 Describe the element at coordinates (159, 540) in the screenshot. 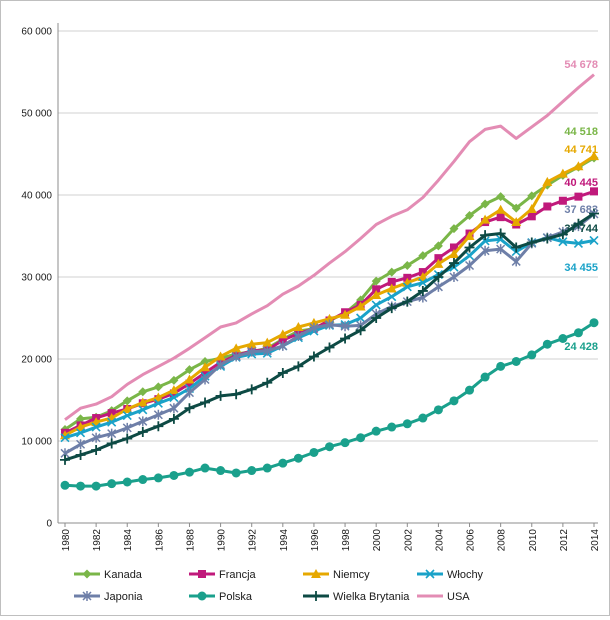

I see `x-tick-label: 1986` at that location.